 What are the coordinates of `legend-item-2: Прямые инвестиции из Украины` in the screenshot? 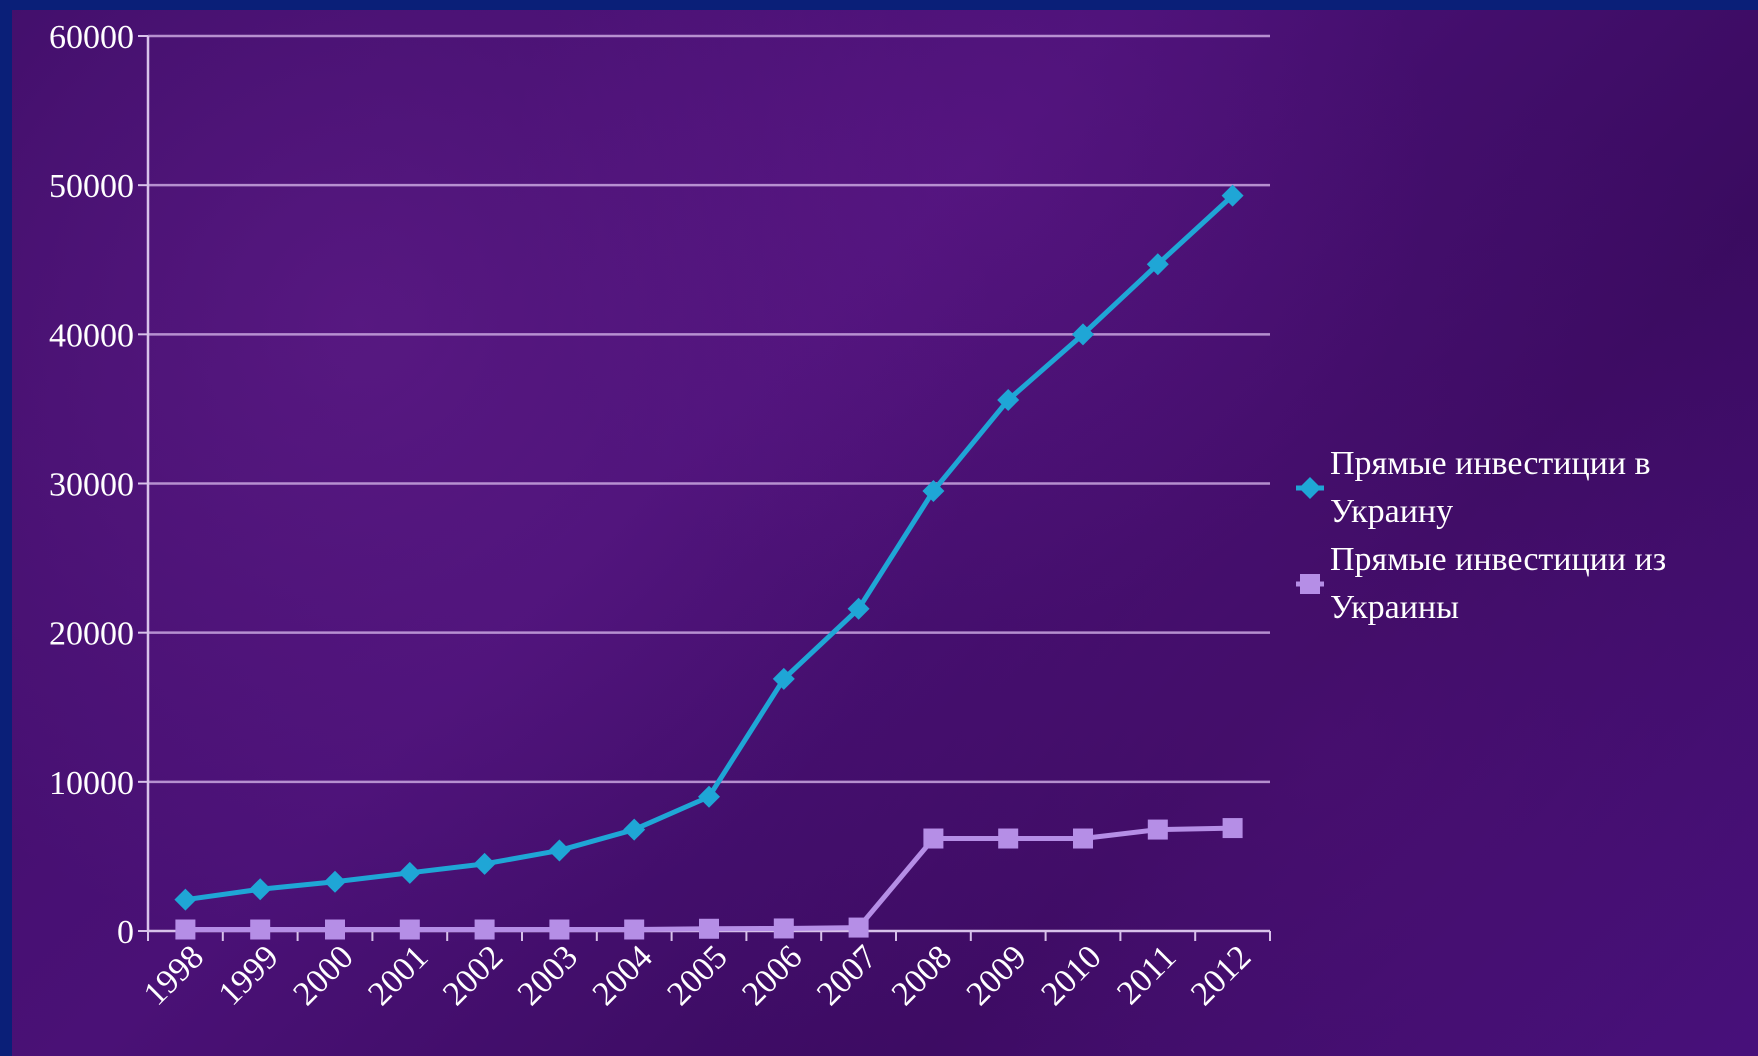 It's located at (1481, 583).